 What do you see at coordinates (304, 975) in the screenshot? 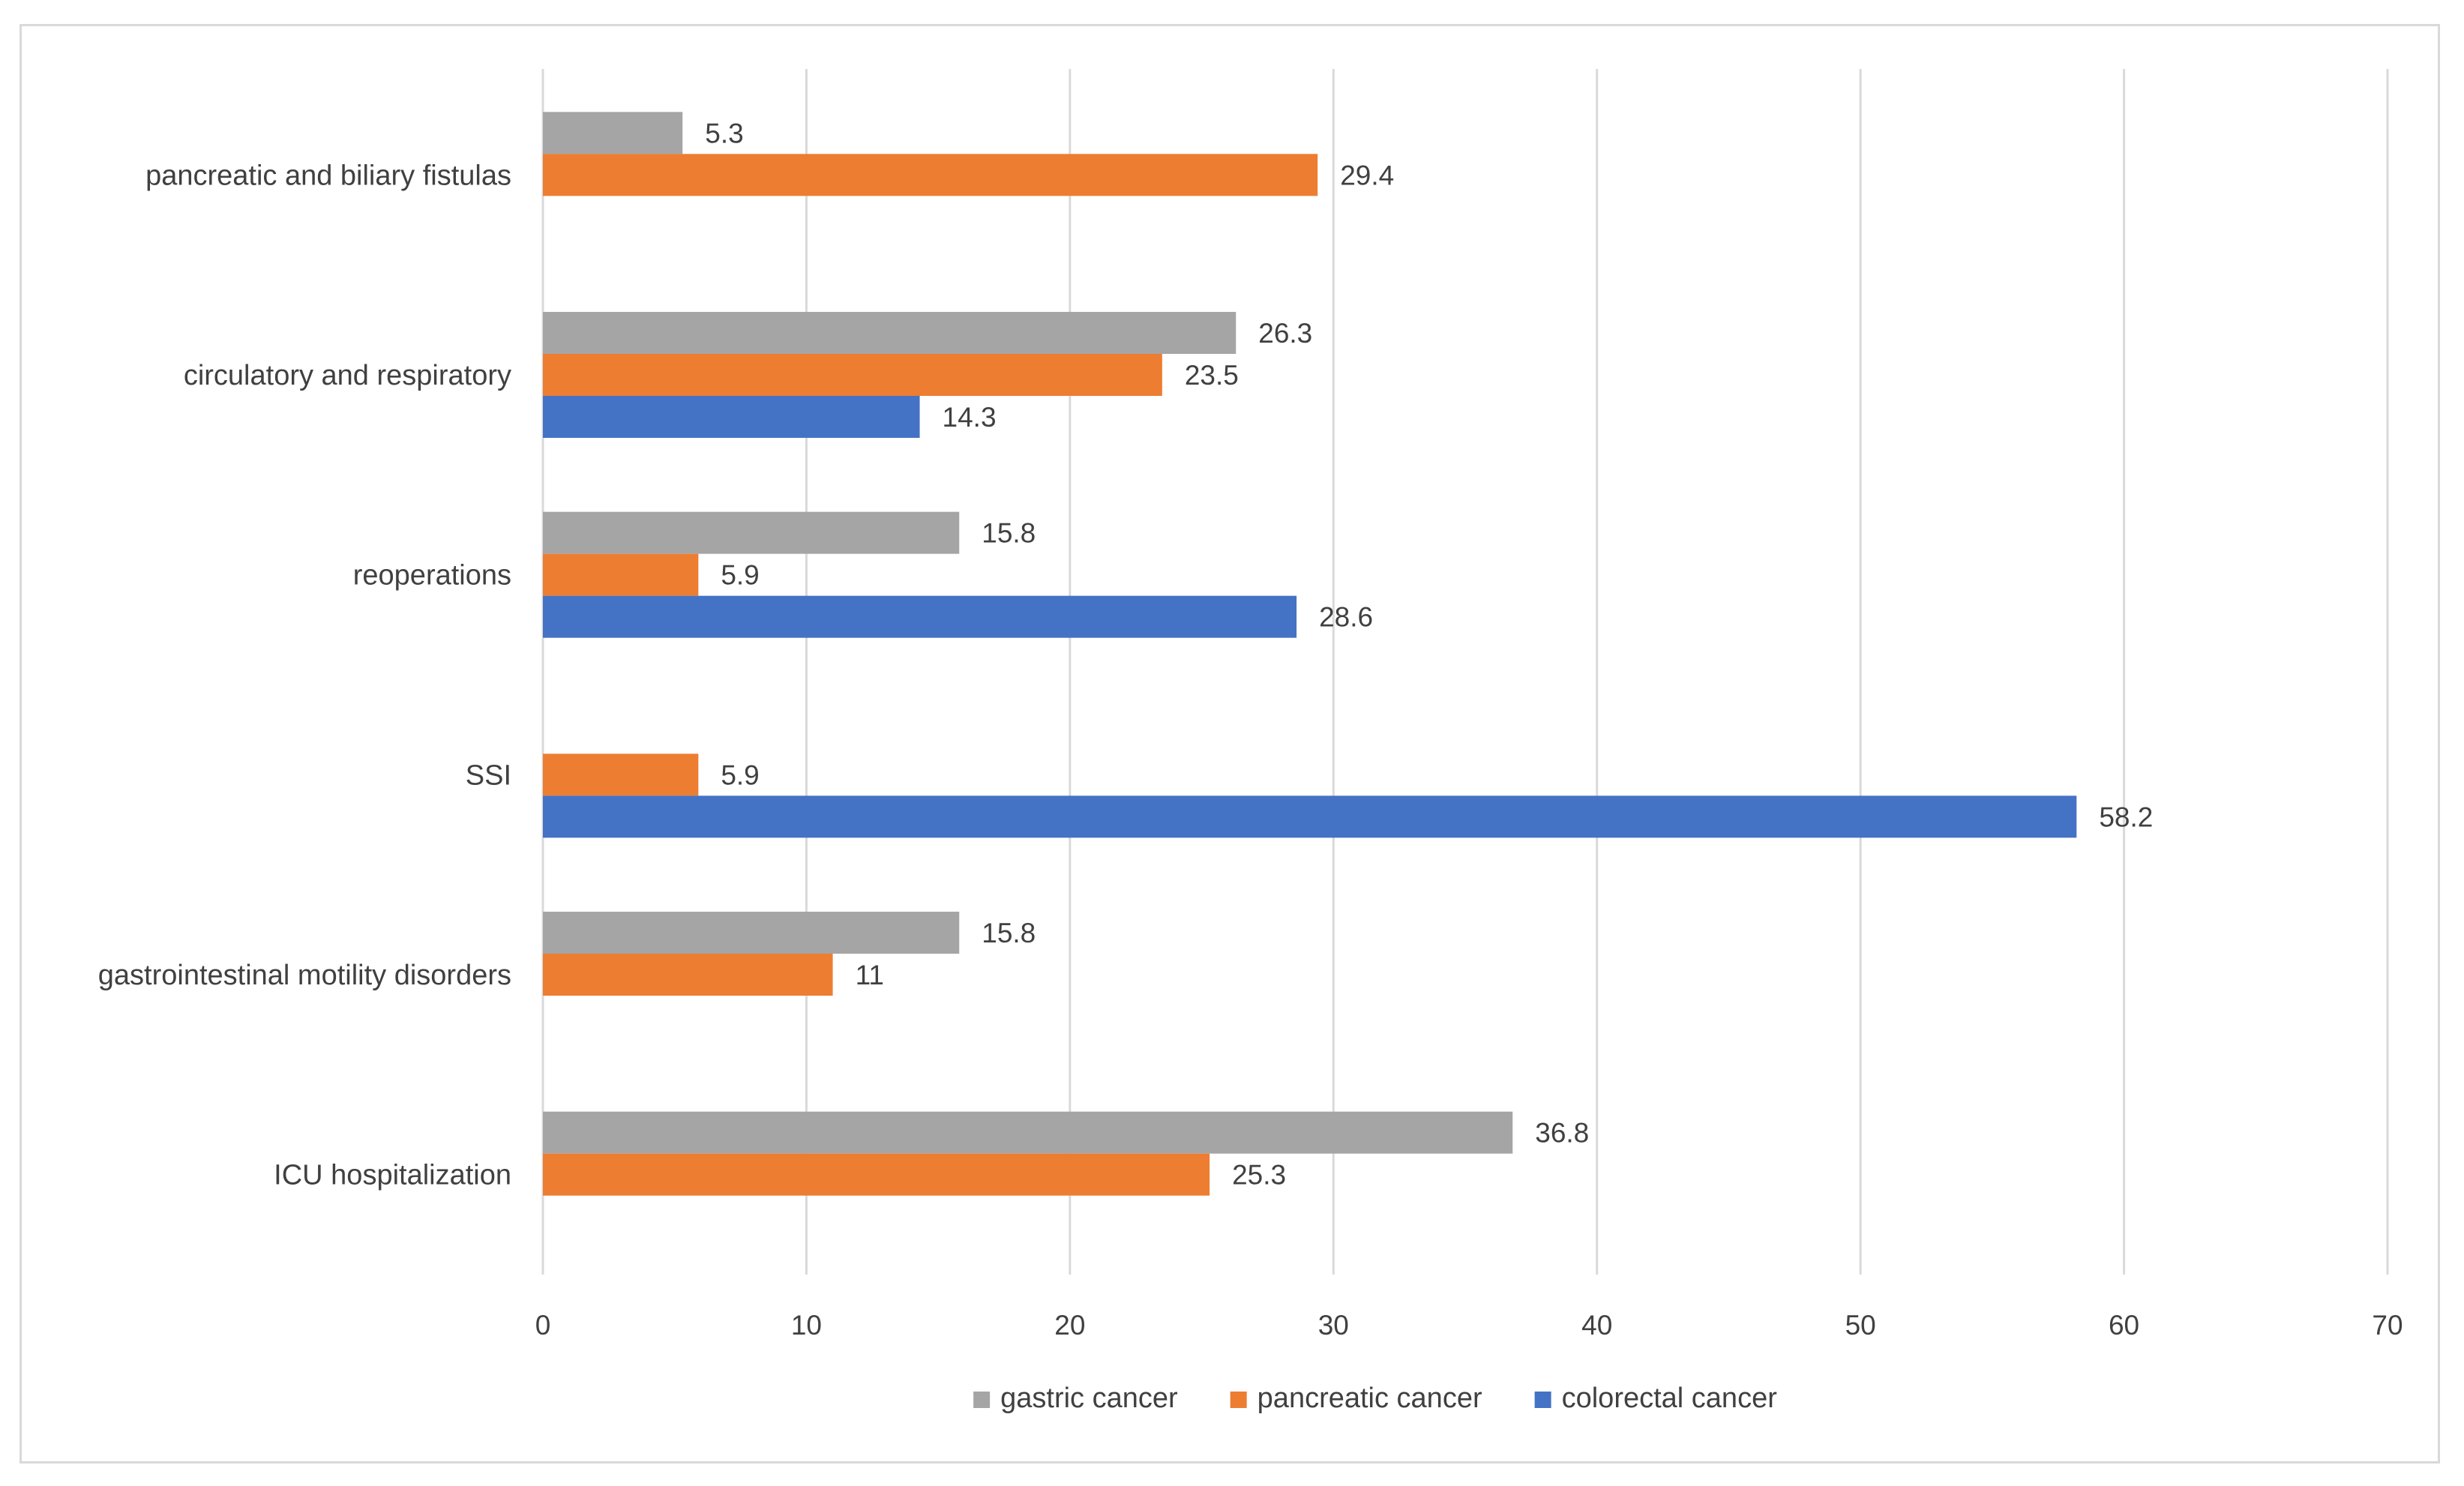
I see `category-label: gastrointestinal motility disorders` at bounding box center [304, 975].